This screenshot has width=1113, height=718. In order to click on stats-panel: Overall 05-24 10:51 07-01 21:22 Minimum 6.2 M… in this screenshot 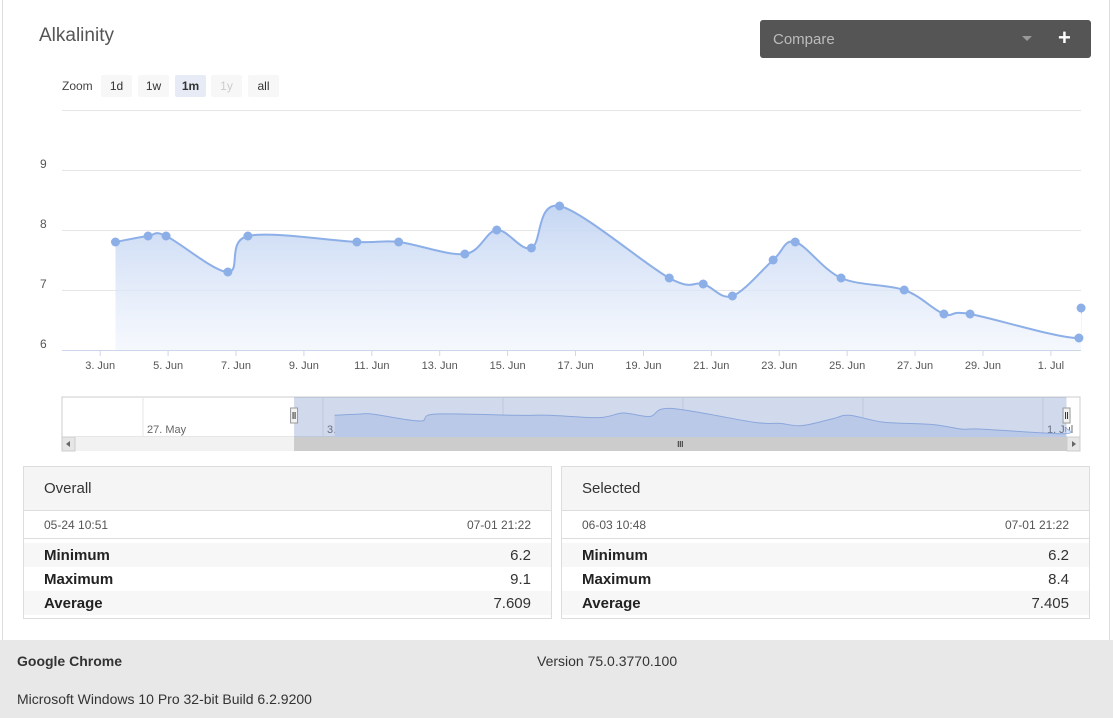, I will do `click(287, 542)`.